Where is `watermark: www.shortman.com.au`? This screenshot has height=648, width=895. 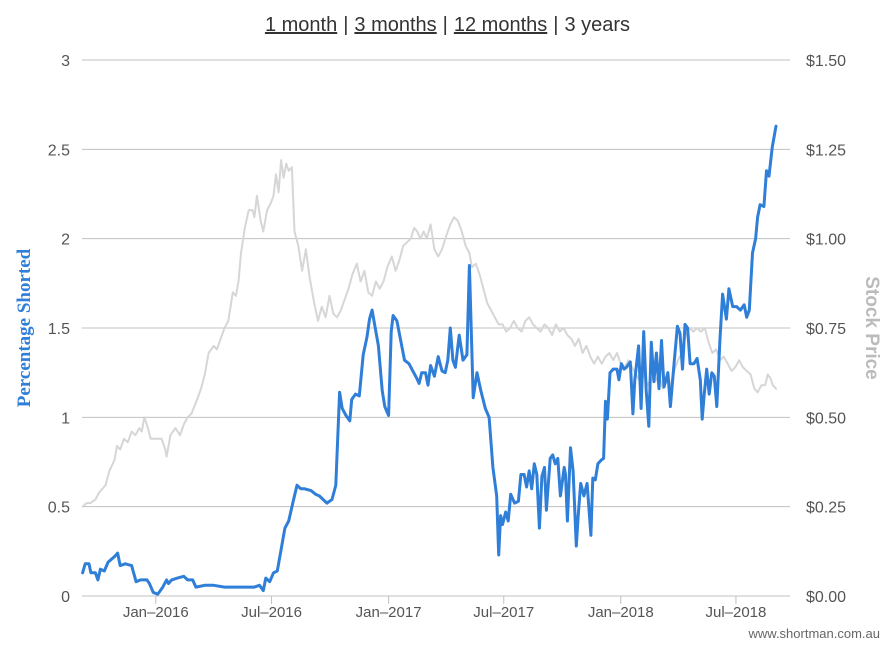 watermark: www.shortman.com.au is located at coordinates (814, 633).